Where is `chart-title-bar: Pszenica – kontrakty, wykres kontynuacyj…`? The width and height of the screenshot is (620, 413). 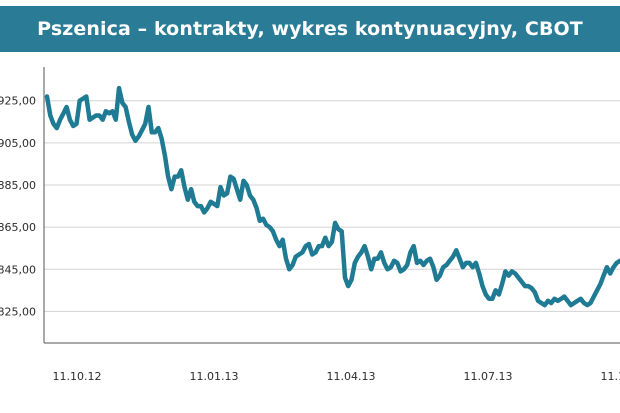
chart-title-bar: Pszenica – kontrakty, wykres kontynuacyj… is located at coordinates (310, 29).